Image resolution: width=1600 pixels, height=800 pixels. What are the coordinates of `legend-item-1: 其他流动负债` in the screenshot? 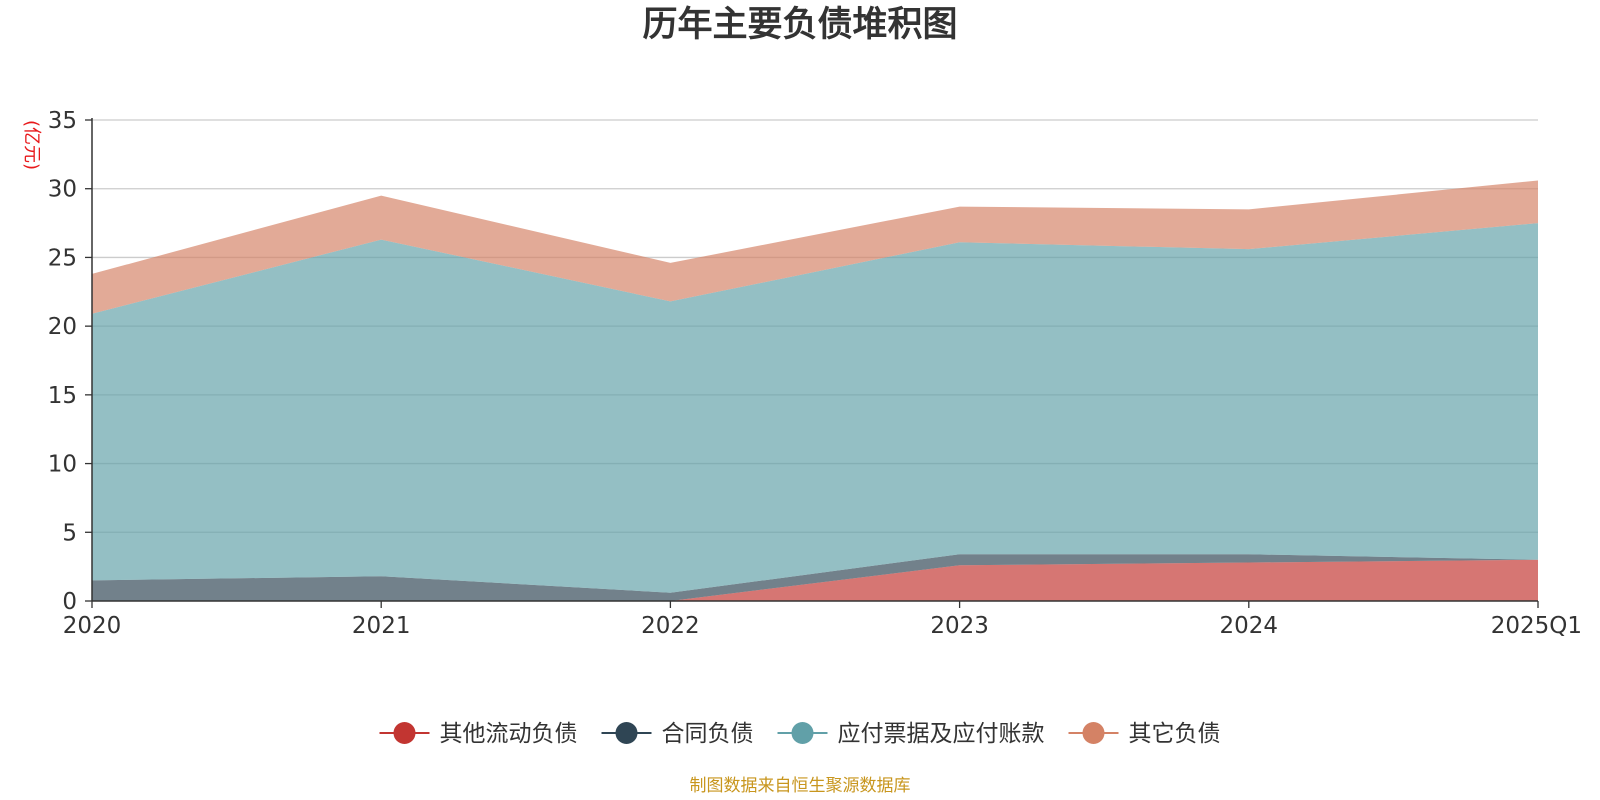 It's located at (478, 734).